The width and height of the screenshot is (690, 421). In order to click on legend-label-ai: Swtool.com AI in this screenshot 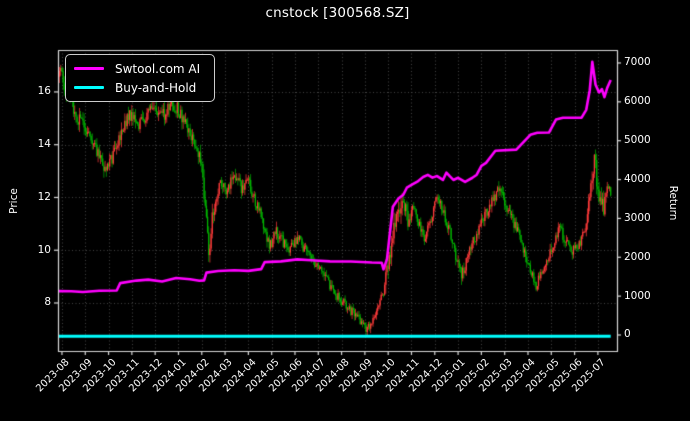, I will do `click(158, 68)`.